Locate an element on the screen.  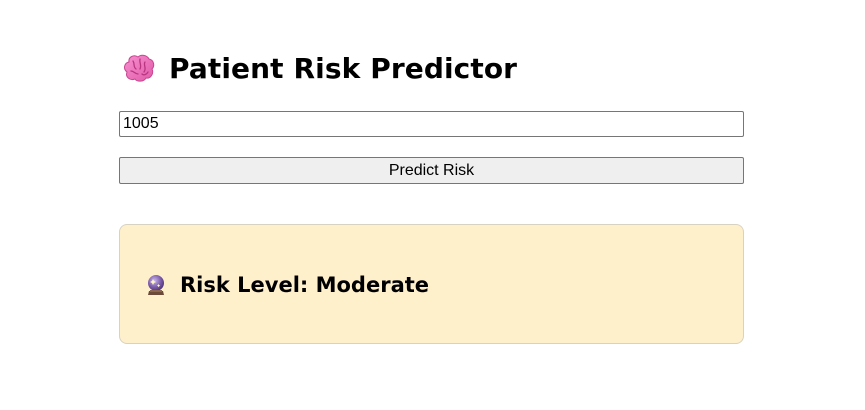
result-row: Risk Level: Moderate is located at coordinates (287, 285).